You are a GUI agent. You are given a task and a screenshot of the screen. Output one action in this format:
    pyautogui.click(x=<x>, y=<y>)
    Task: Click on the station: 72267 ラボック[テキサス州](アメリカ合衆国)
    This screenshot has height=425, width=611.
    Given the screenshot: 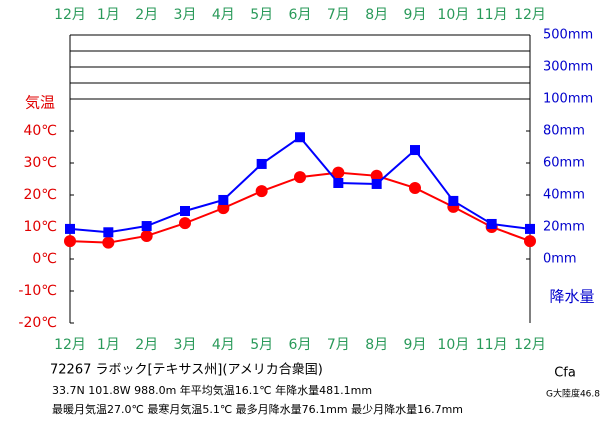 What is the action you would take?
    pyautogui.click(x=186, y=370)
    